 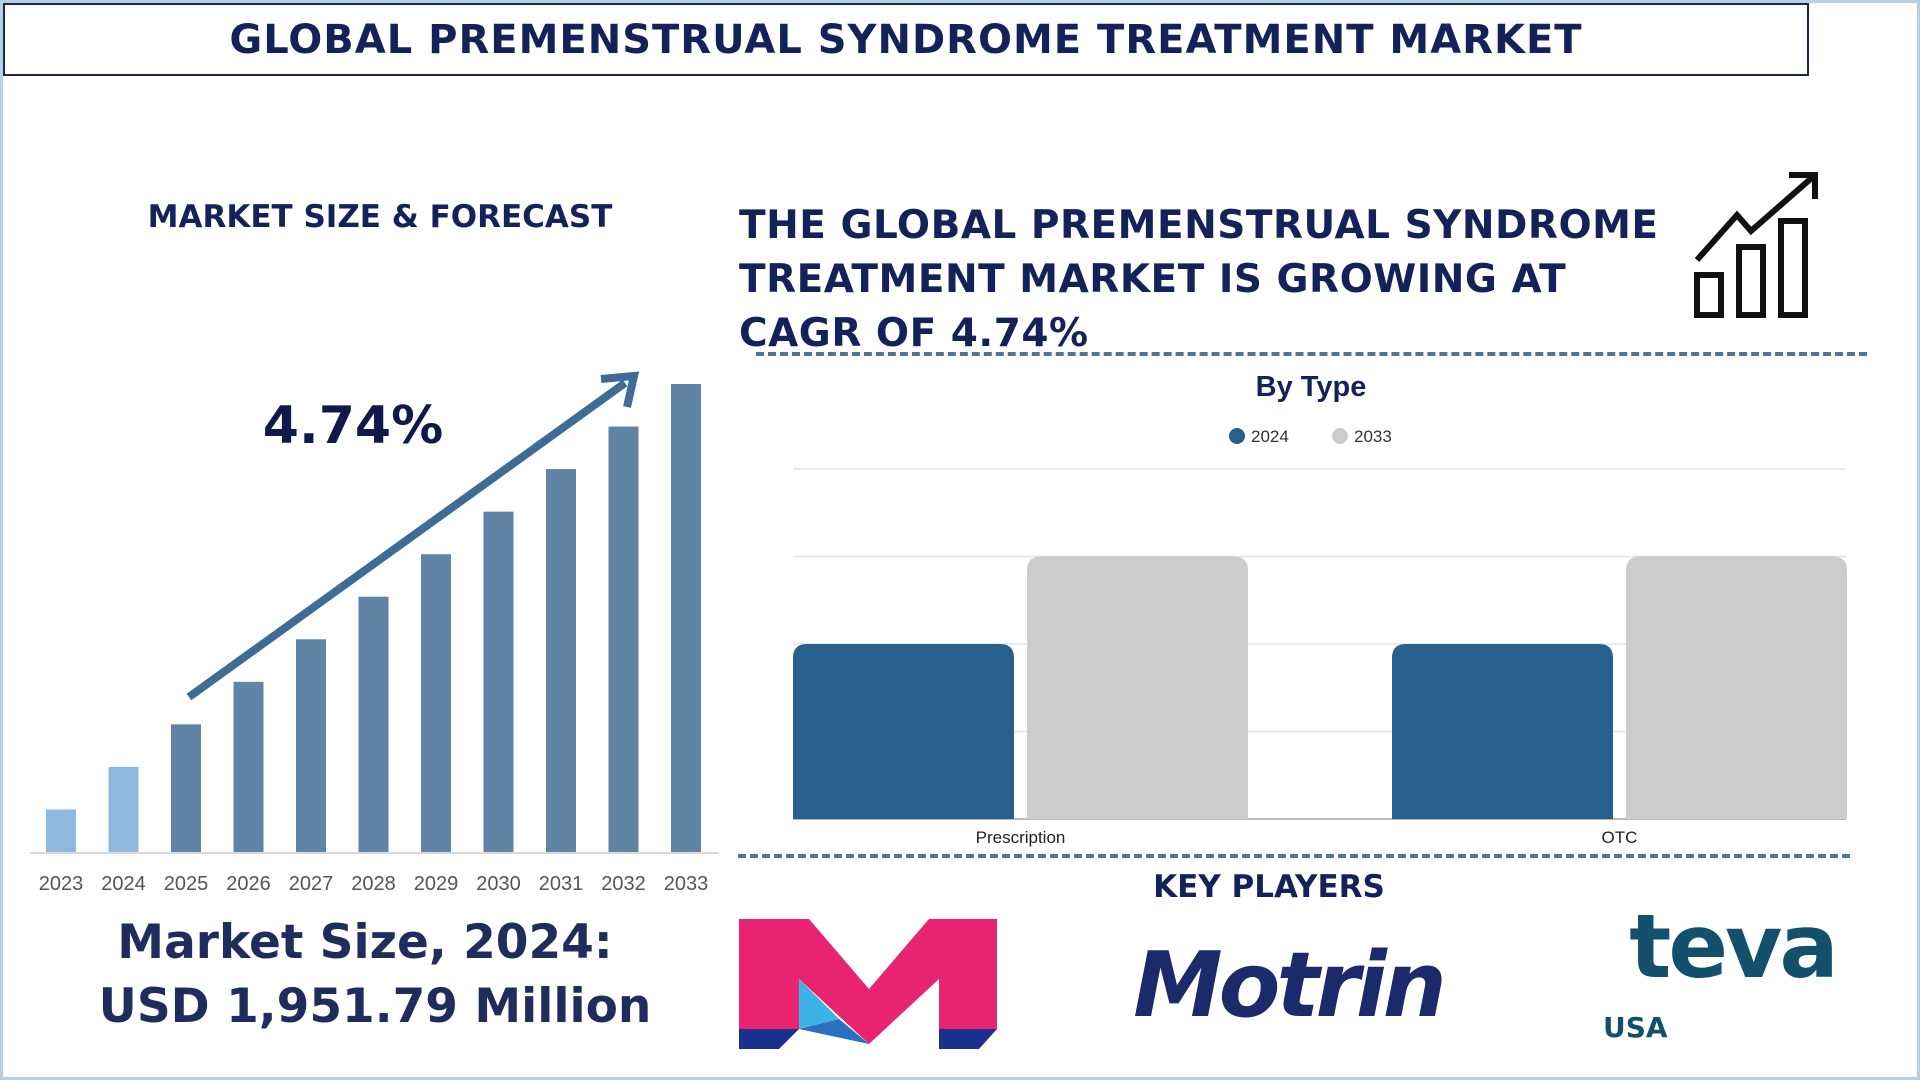 I want to click on x-tick-label: 2024, so click(x=123, y=884).